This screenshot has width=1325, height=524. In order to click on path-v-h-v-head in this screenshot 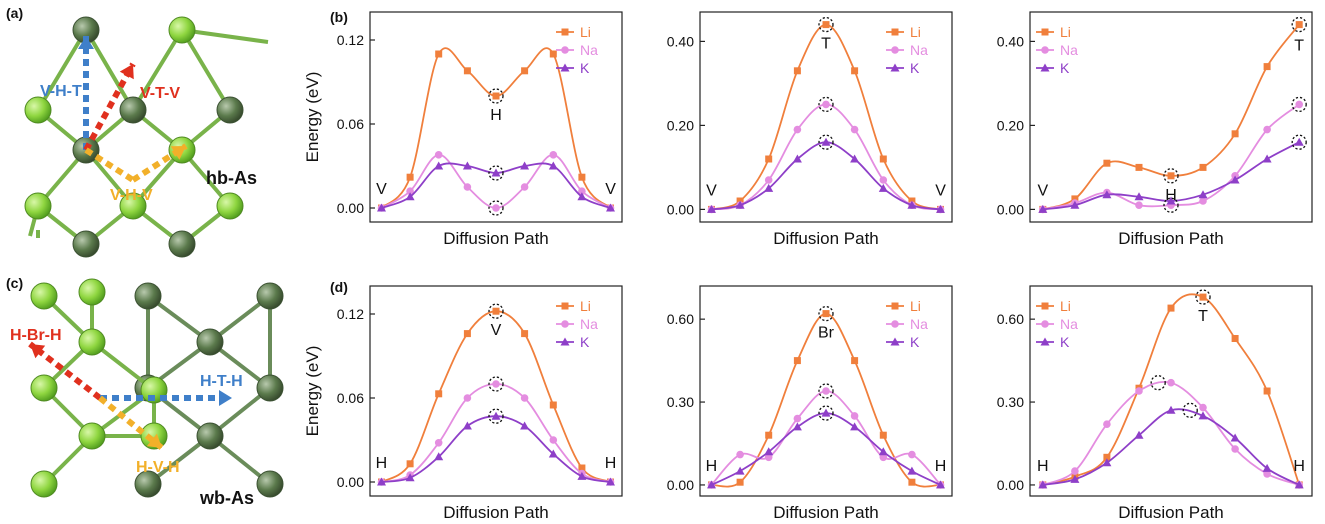, I will do `click(178, 153)`.